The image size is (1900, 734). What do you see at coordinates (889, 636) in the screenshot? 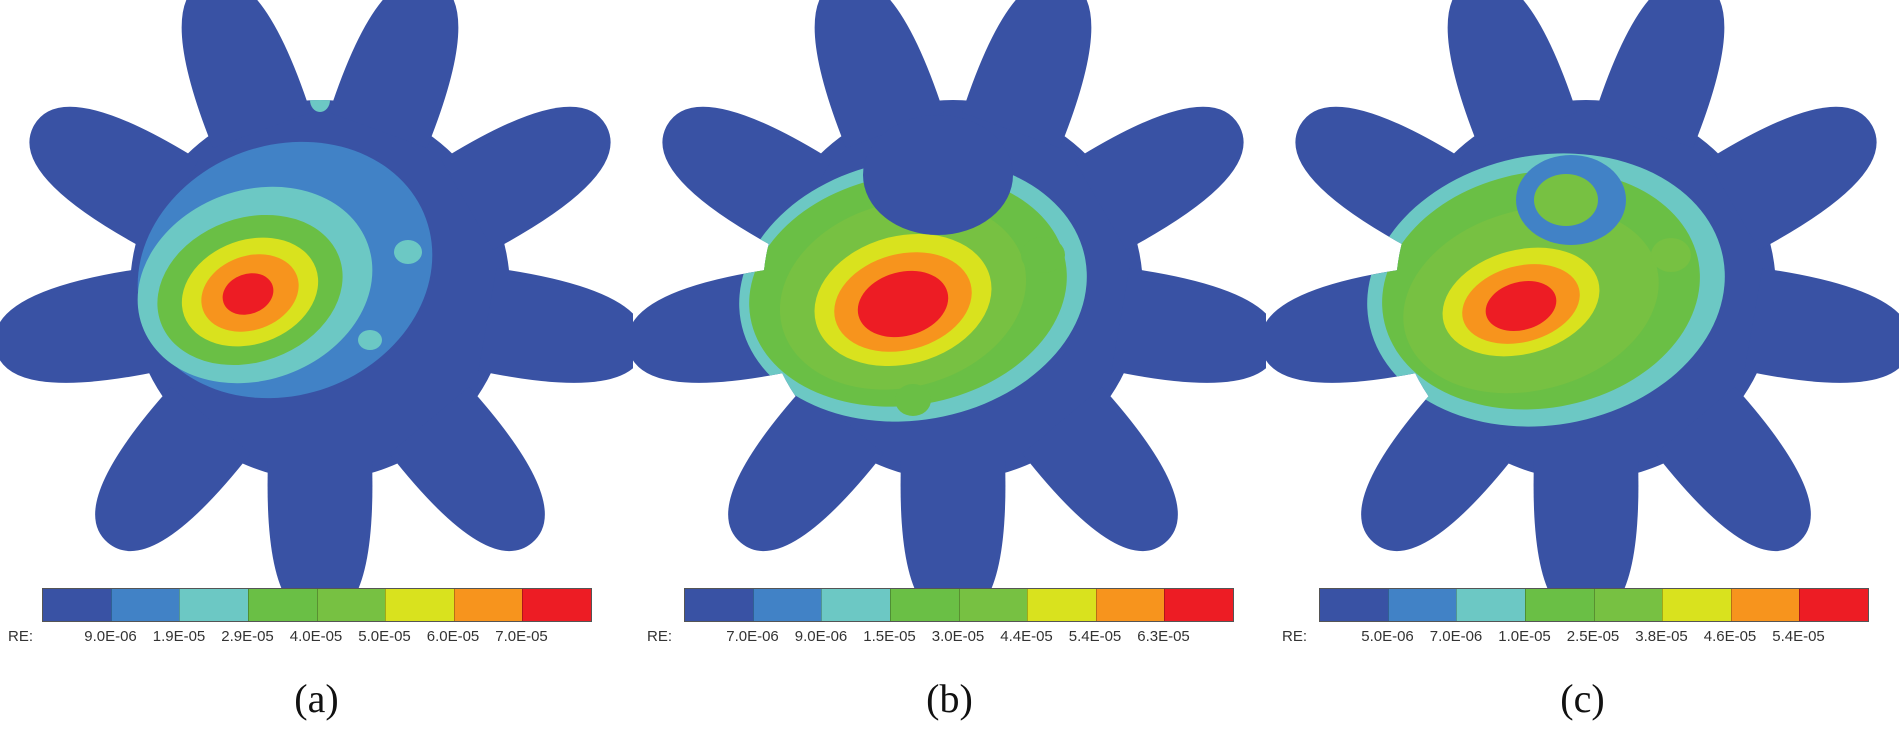
I see `legend-tick-label: 1.5E-05` at bounding box center [889, 636].